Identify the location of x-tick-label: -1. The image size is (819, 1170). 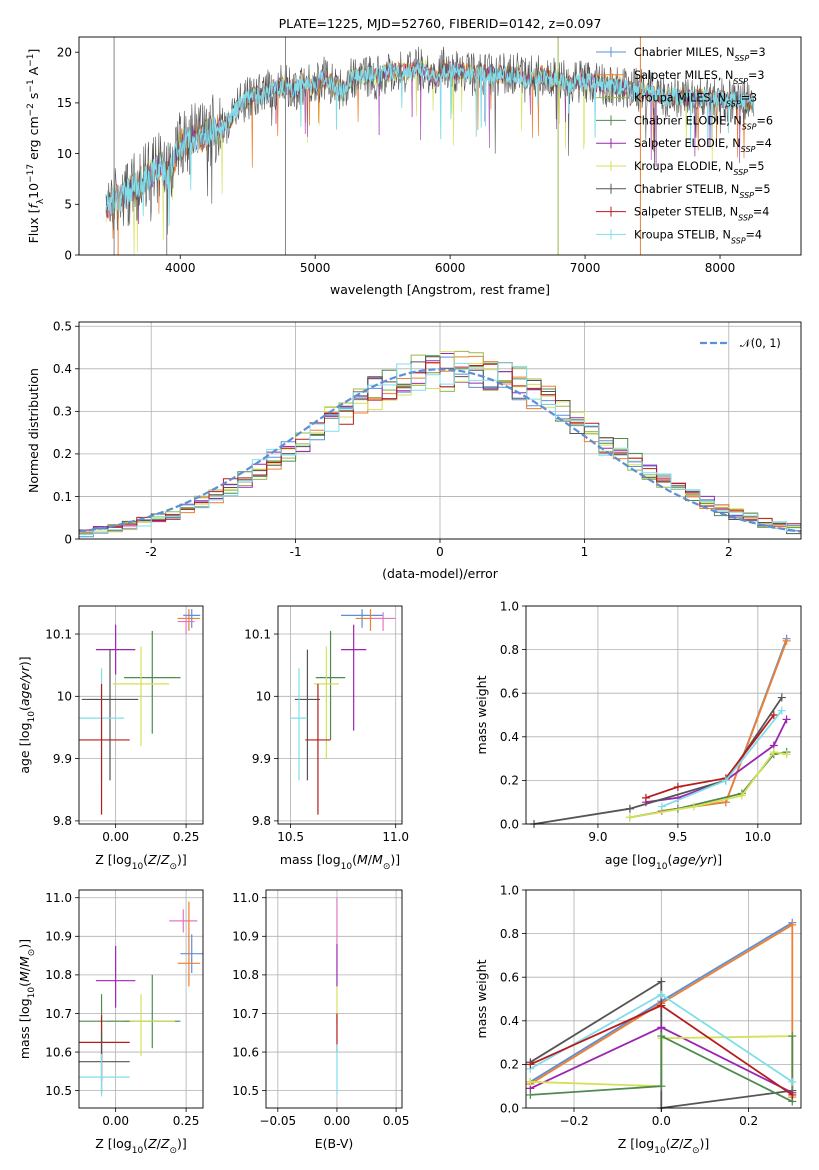
(296, 552).